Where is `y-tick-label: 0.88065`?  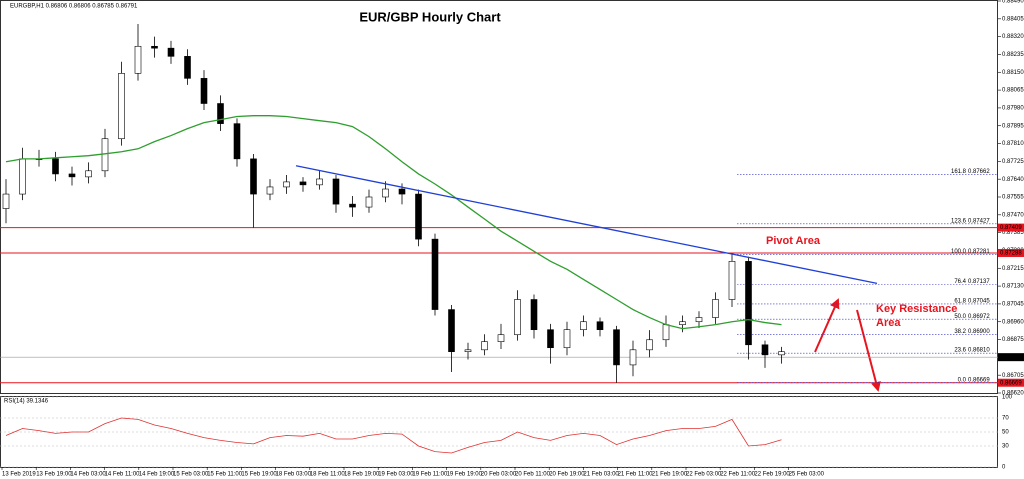 y-tick-label: 0.88065 is located at coordinates (1013, 91).